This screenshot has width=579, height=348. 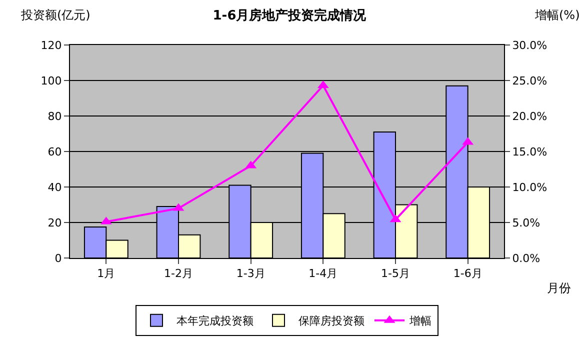 I want to click on y2-tick-label: 0.0%, so click(x=526, y=258).